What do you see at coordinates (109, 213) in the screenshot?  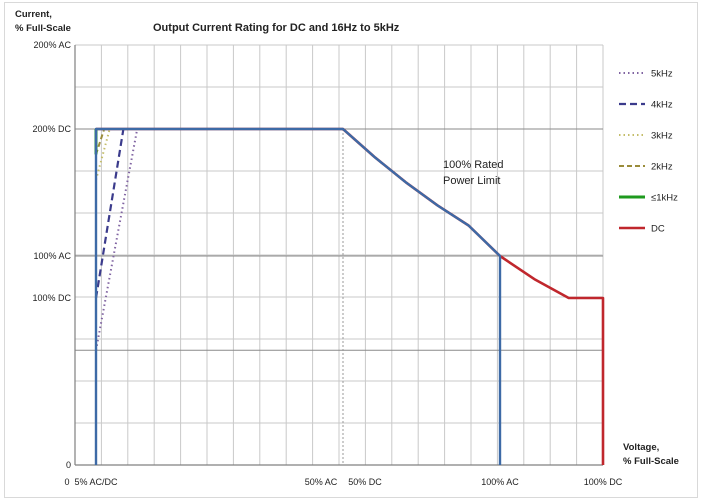 I see `series-4khz` at bounding box center [109, 213].